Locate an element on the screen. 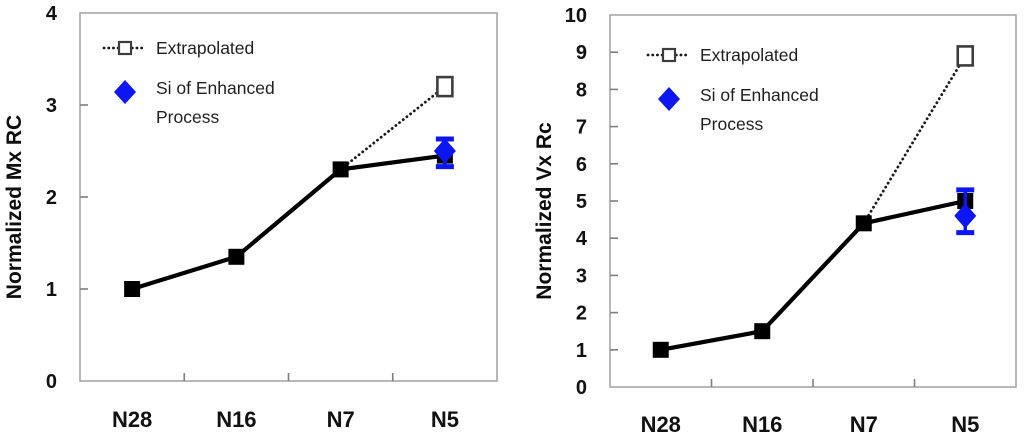  y-tick-label: 6 is located at coordinates (581, 165).